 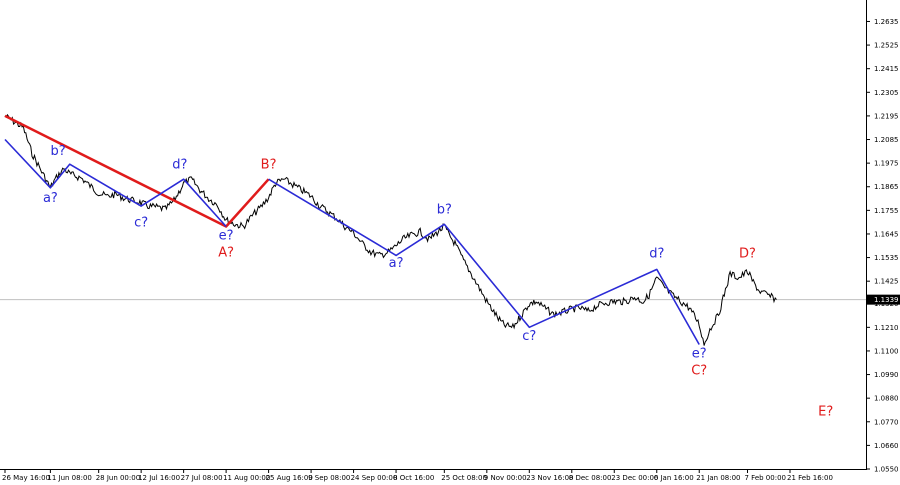 What do you see at coordinates (699, 353) in the screenshot?
I see `wave-label-12: e?` at bounding box center [699, 353].